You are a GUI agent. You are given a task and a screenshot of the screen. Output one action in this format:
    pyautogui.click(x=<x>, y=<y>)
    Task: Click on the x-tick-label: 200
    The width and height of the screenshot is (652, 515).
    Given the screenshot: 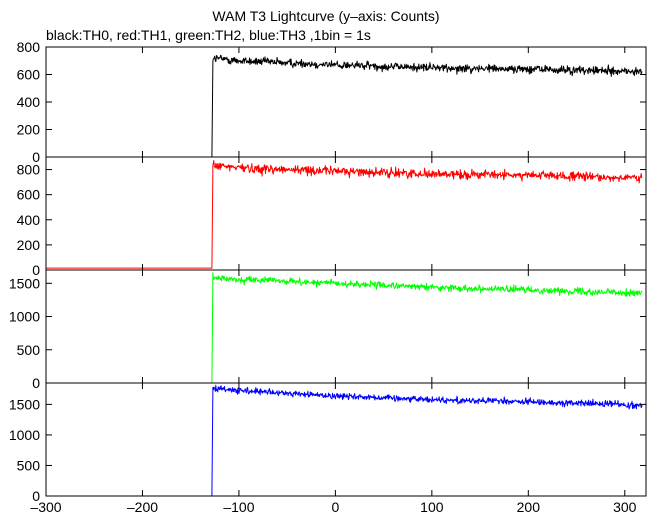 What is the action you would take?
    pyautogui.click(x=529, y=507)
    